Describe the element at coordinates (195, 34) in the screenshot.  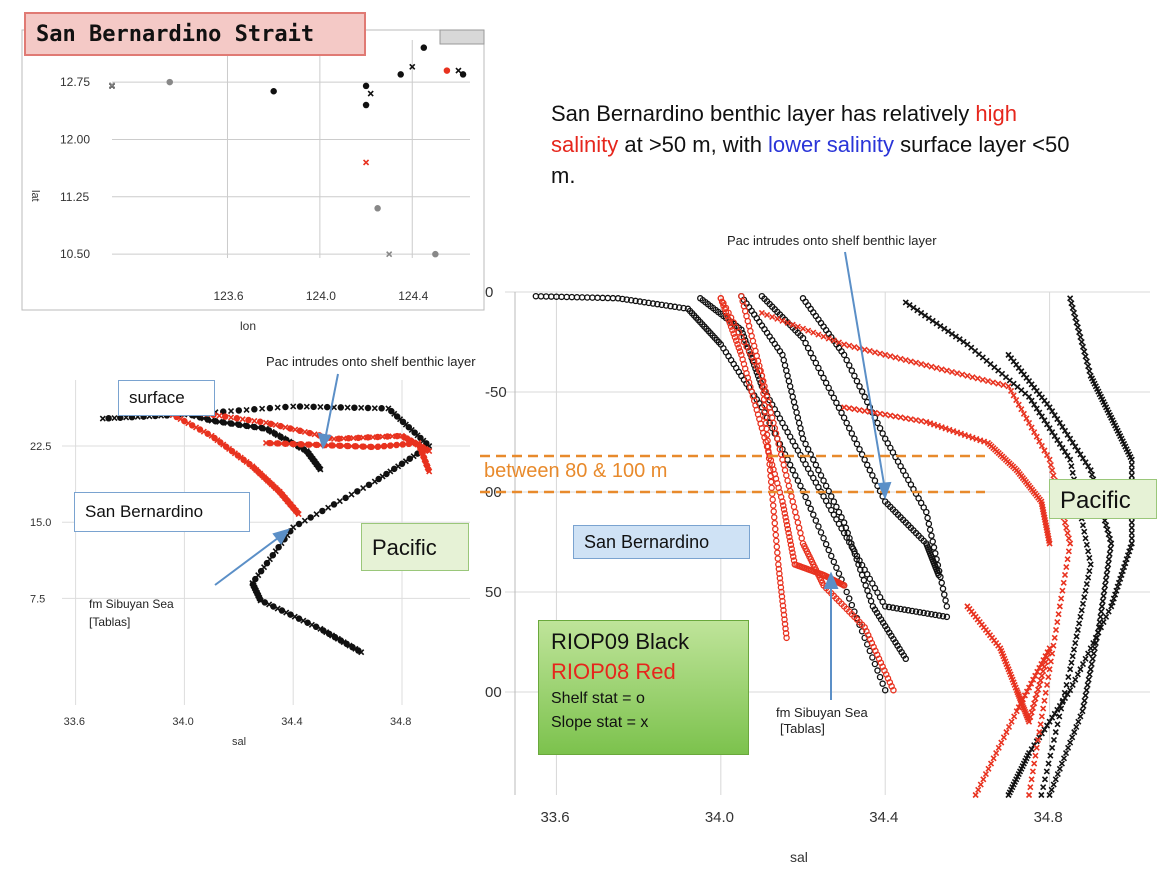
I see `page-title: San Bernardino Strait` at that location.